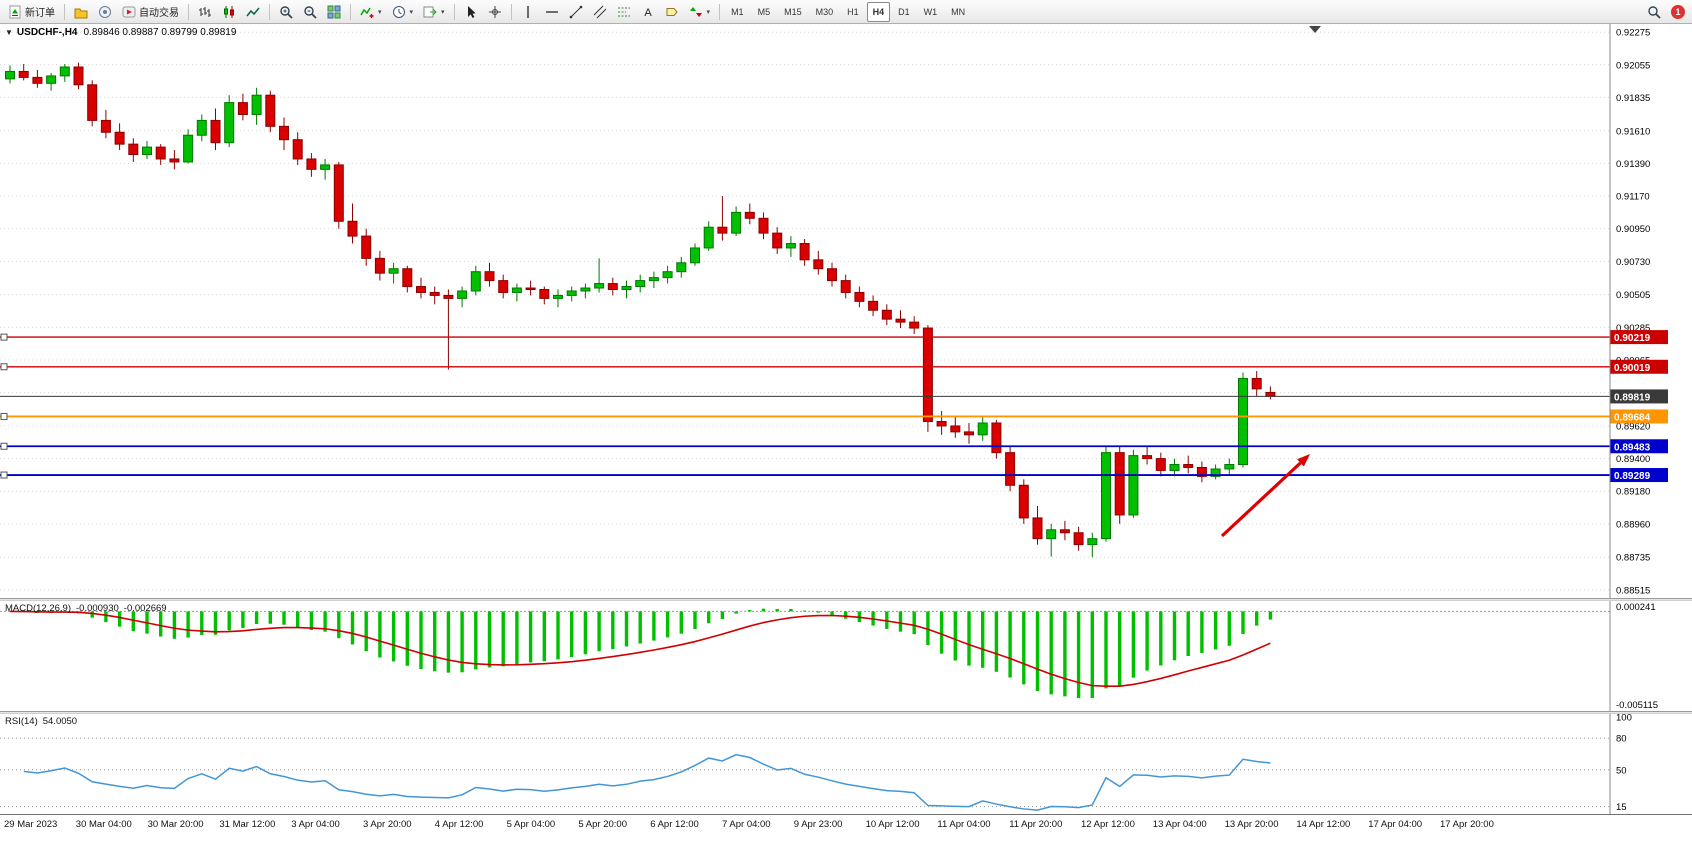 Image resolution: width=1692 pixels, height=847 pixels. Describe the element at coordinates (904, 11) in the screenshot. I see `timeframe-d1-button: D1` at that location.